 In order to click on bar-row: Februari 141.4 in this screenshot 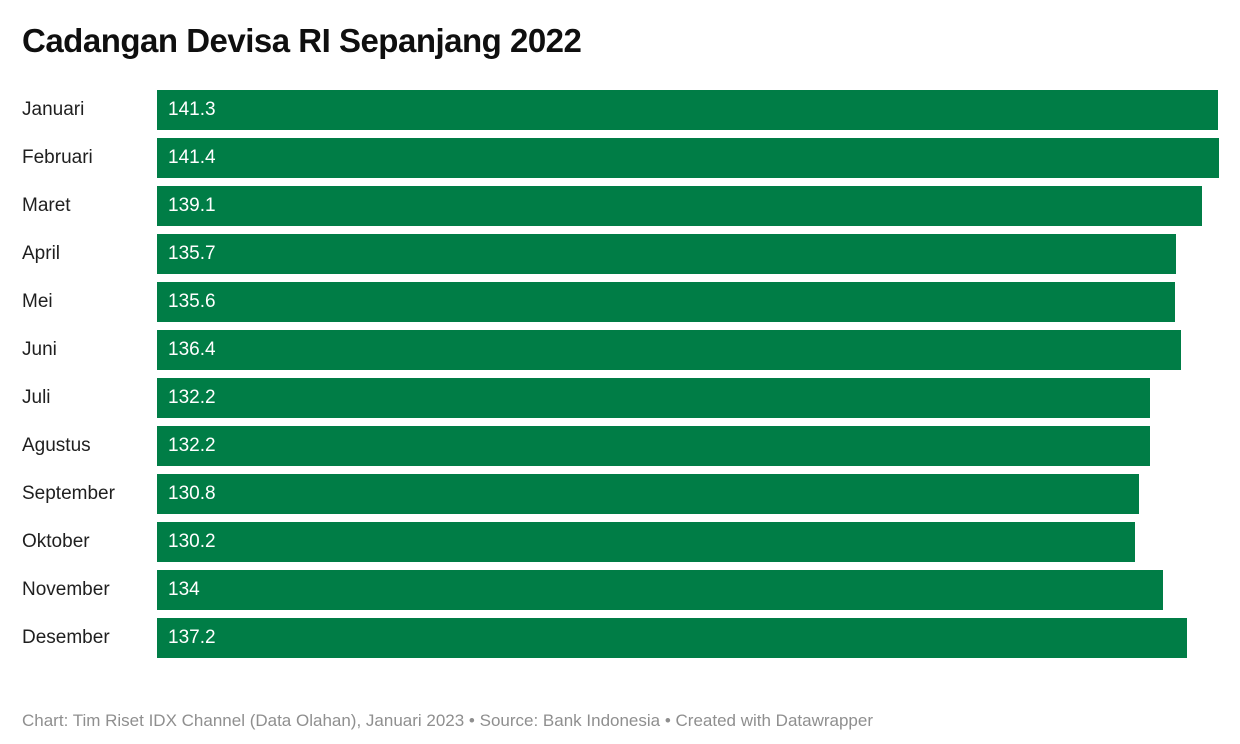, I will do `click(620, 158)`.